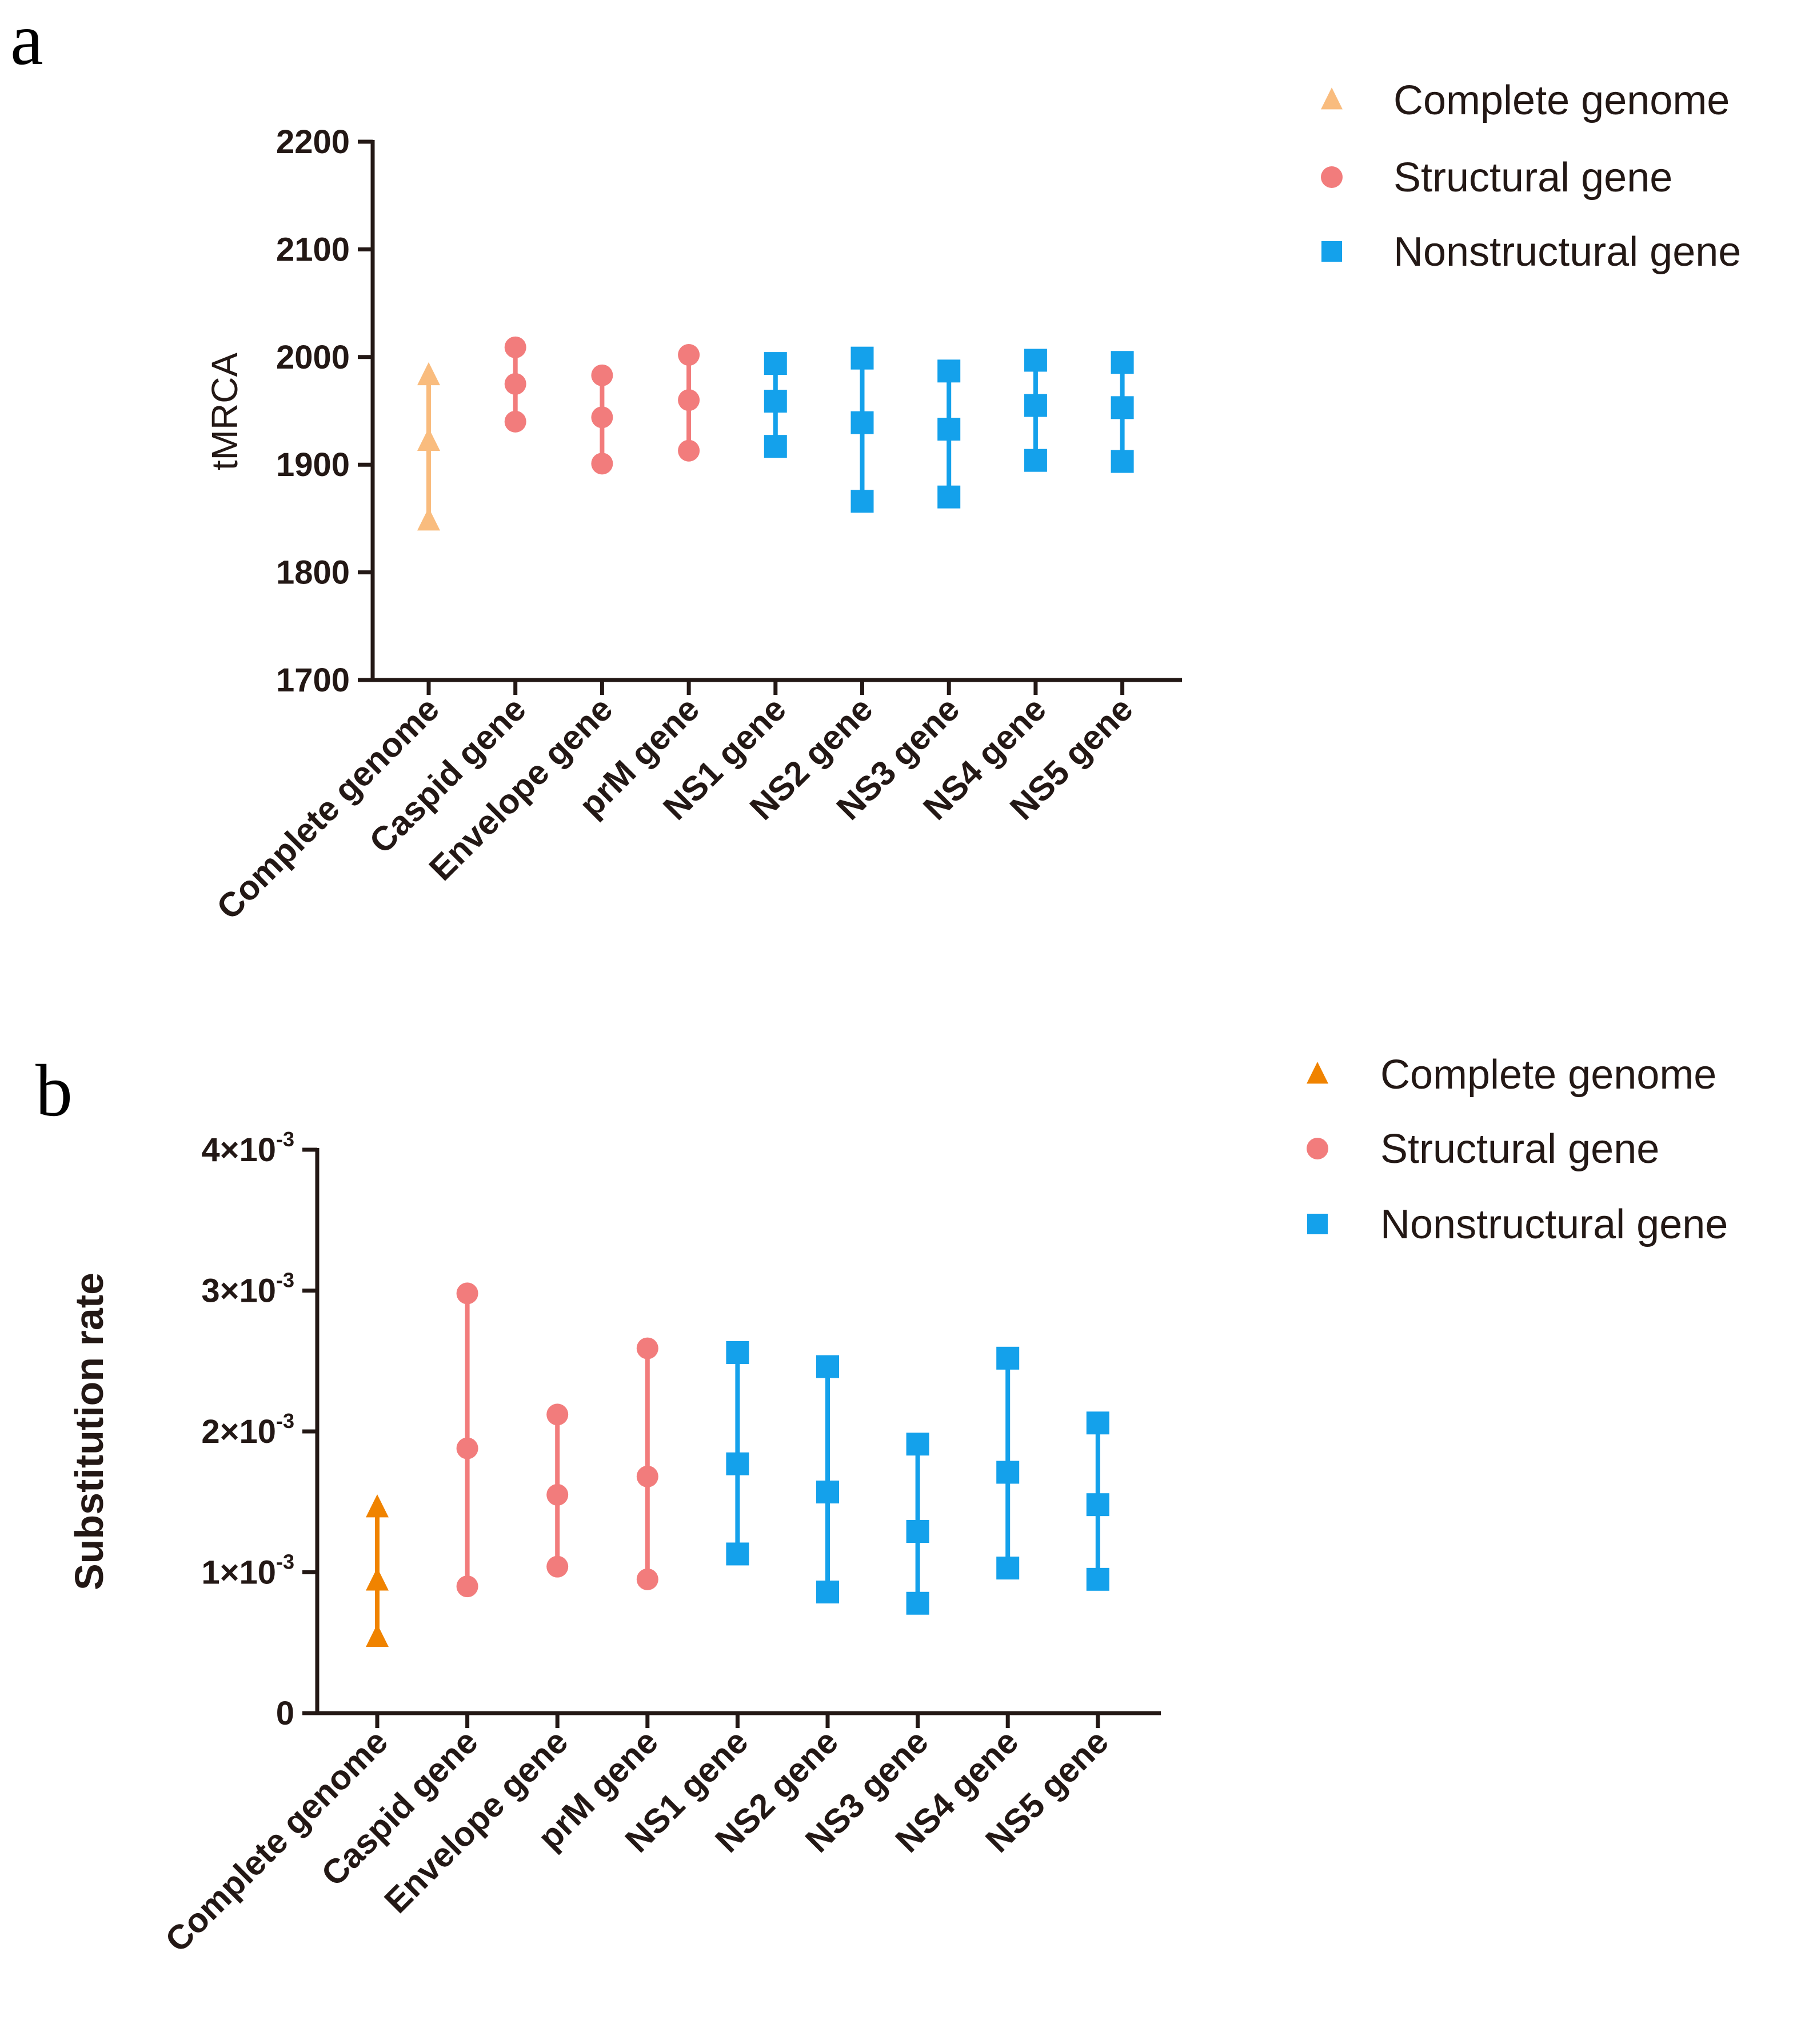  Describe the element at coordinates (285, 1713) in the screenshot. I see `y-tick-label: 0` at that location.